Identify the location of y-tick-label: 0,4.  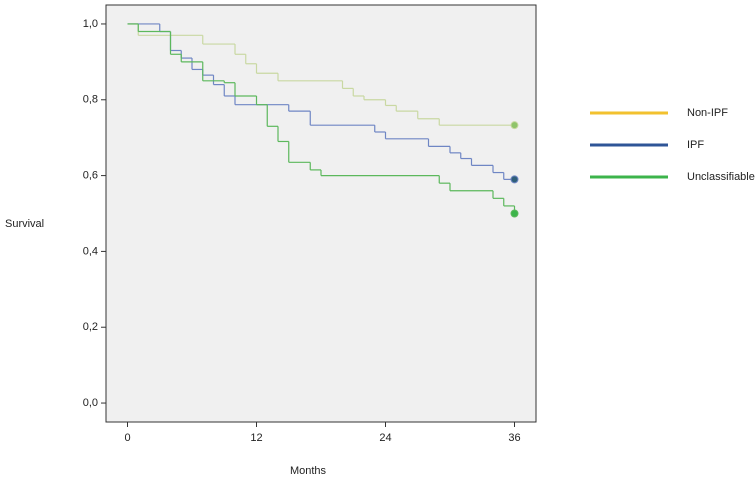
(90, 251).